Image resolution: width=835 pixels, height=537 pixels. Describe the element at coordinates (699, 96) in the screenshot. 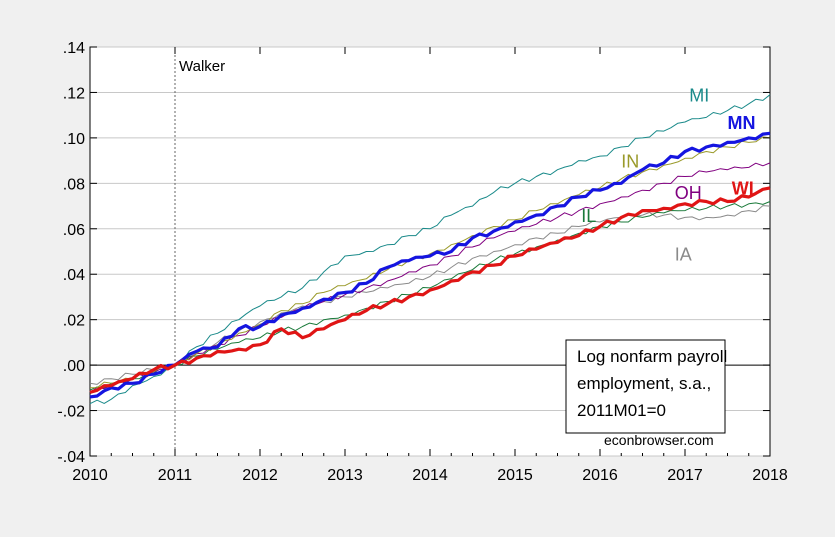

I see `series-label-mi: MI` at that location.